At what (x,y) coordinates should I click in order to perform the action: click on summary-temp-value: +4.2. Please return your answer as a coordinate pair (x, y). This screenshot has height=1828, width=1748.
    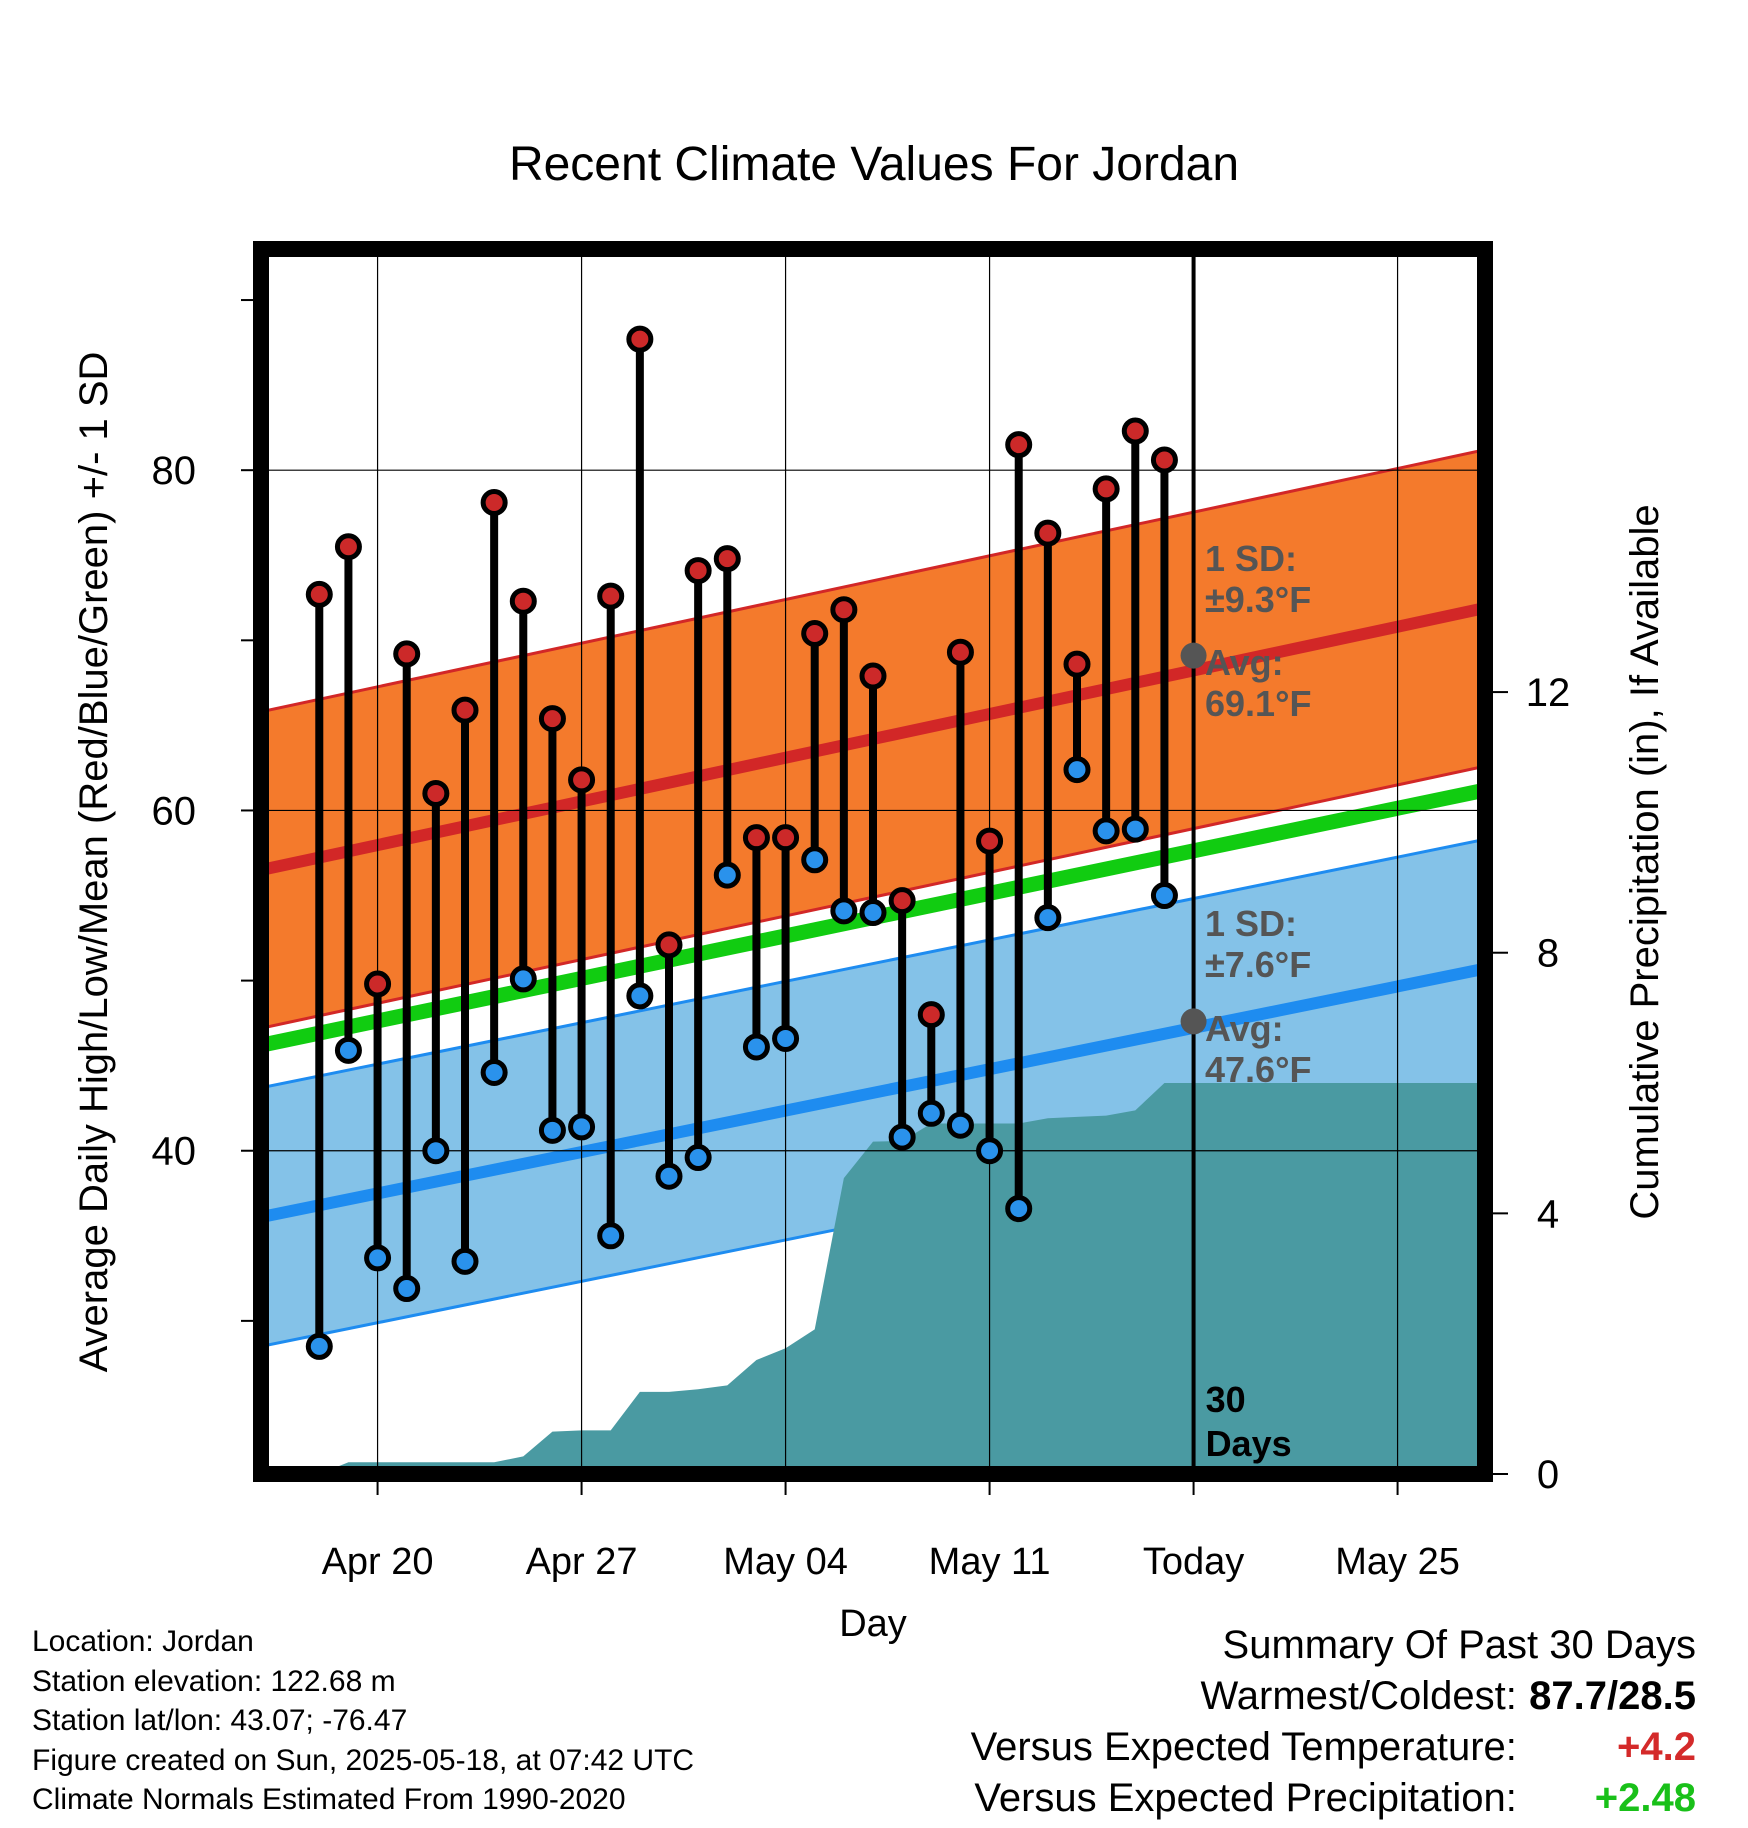
    Looking at the image, I should click on (1656, 1747).